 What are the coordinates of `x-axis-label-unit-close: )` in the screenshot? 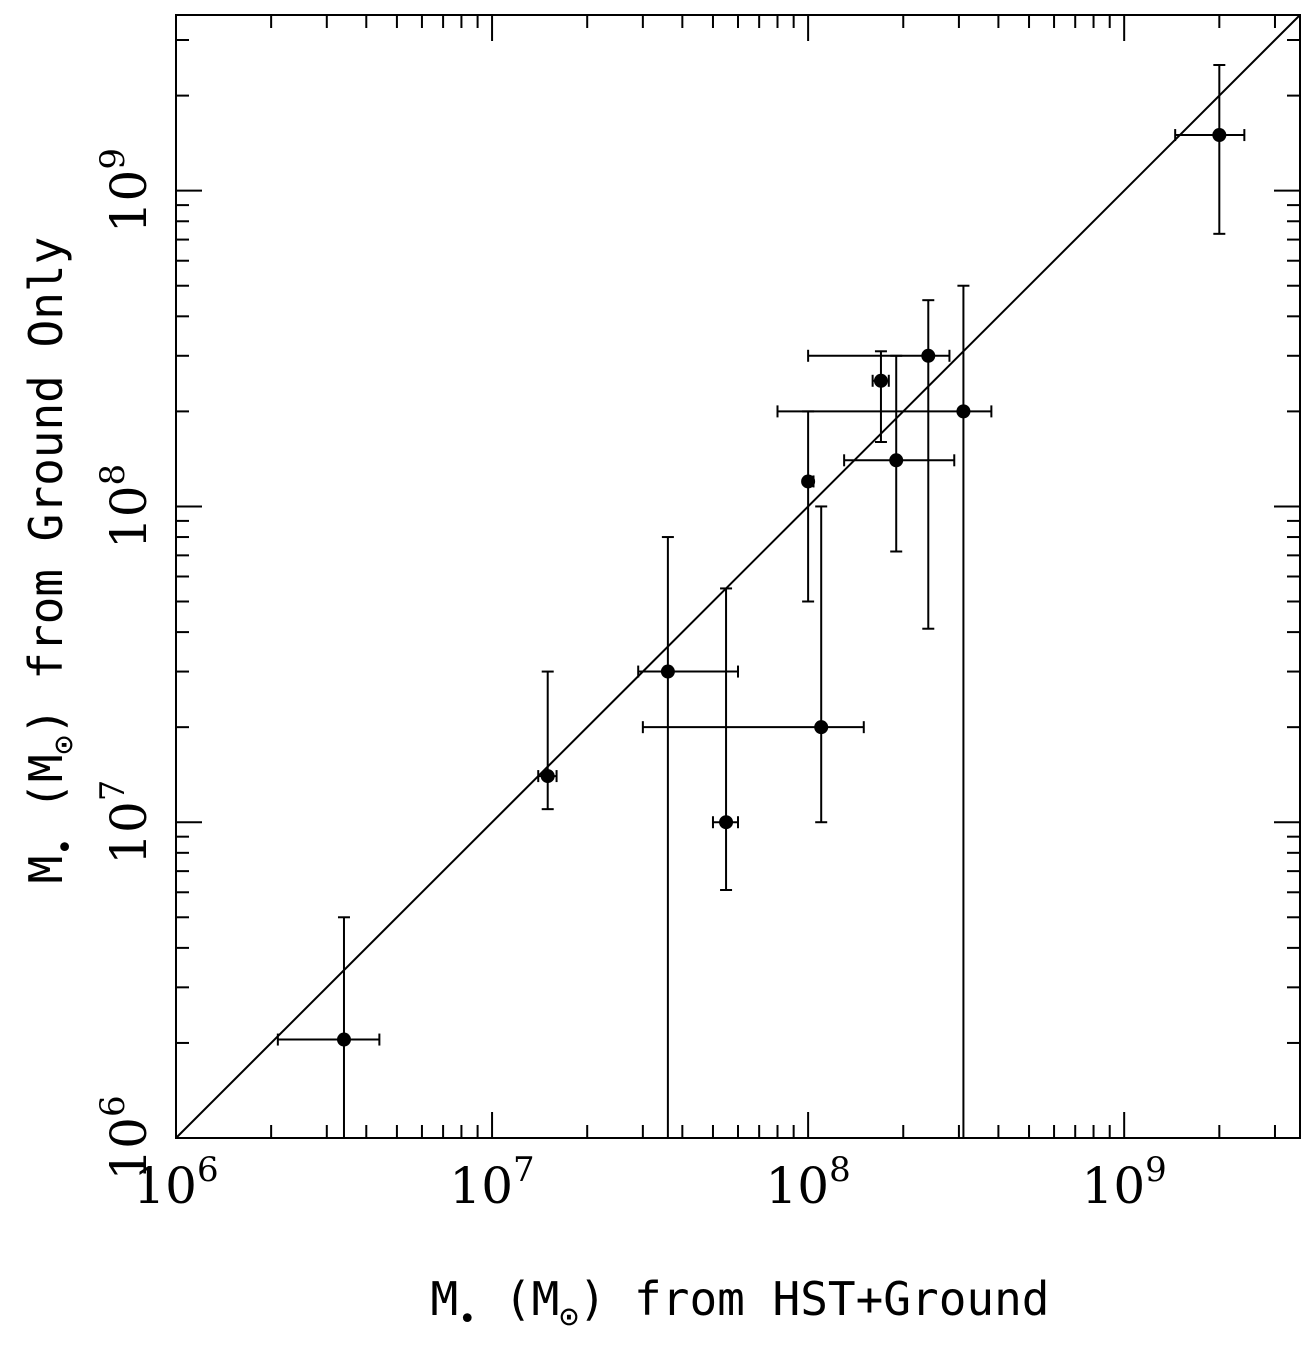 It's located at (593, 1299).